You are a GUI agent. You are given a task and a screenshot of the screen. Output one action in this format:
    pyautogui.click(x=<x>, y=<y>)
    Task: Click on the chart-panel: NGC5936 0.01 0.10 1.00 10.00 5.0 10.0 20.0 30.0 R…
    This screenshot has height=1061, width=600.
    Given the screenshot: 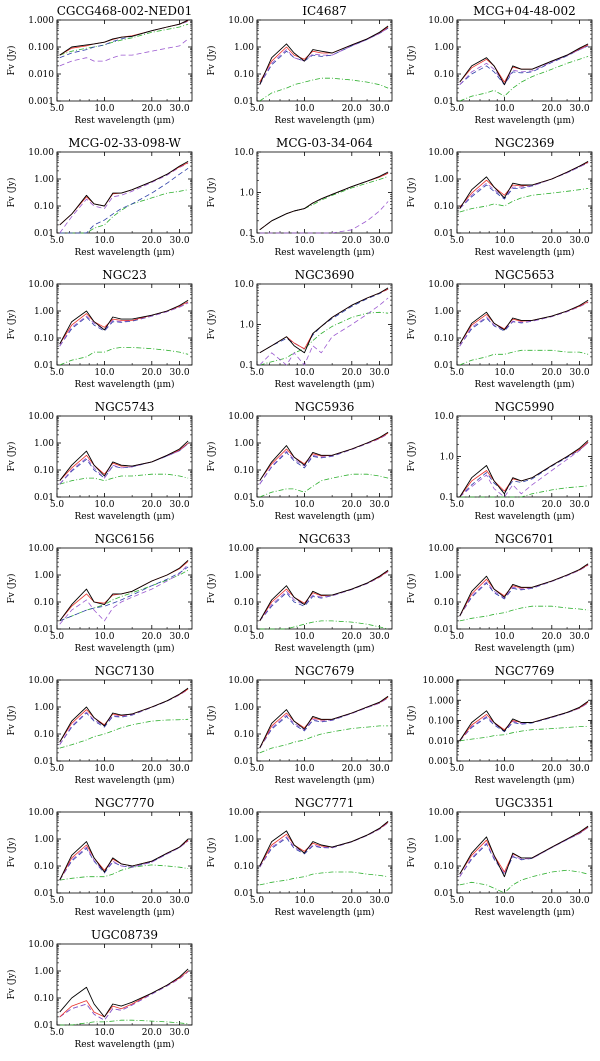 What is the action you would take?
    pyautogui.click(x=300, y=464)
    